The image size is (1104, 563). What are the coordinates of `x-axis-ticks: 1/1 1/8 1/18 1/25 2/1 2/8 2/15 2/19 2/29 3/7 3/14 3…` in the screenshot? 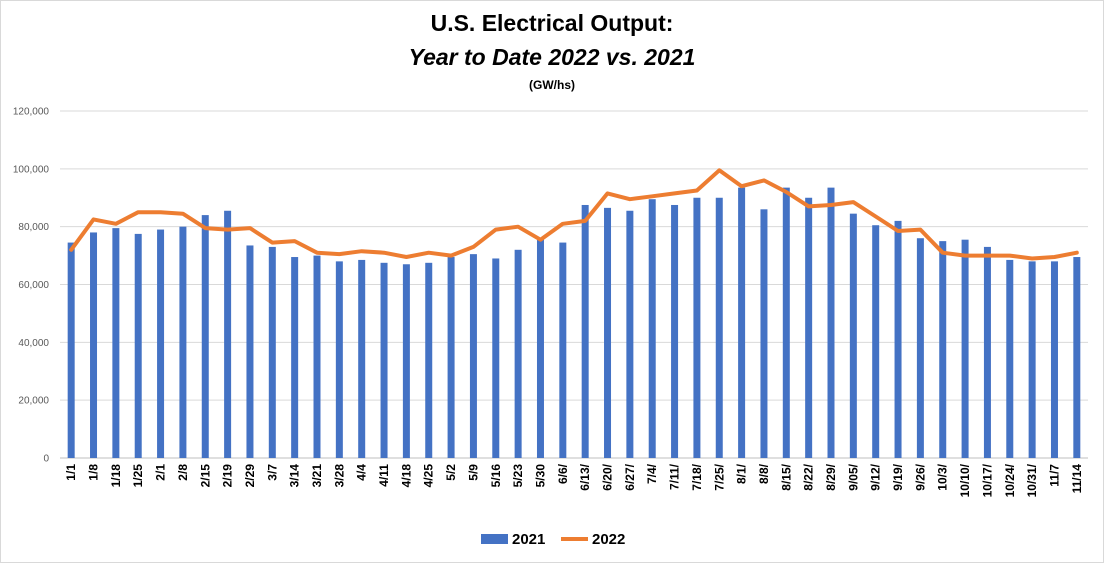 It's located at (574, 480).